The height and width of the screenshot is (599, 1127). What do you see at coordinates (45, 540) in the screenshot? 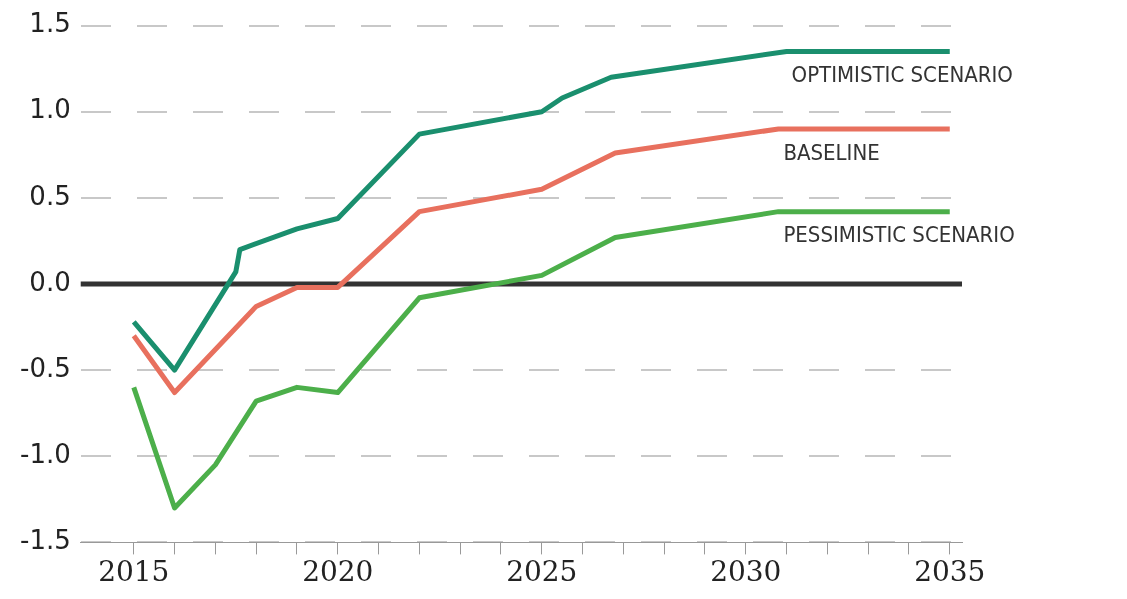
I see `y-tick-label: -1.5` at bounding box center [45, 540].